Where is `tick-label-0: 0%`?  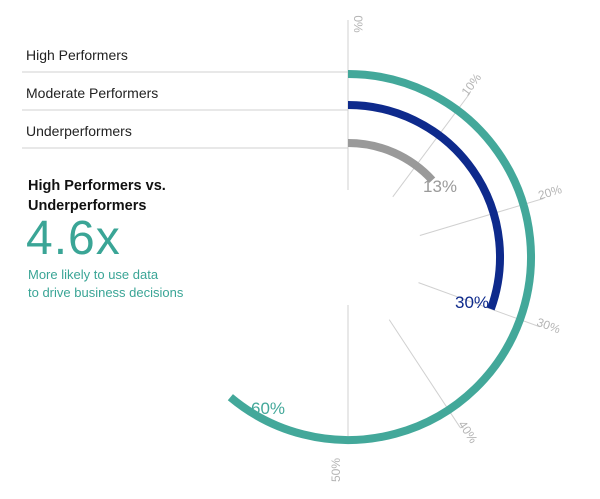
tick-label-0: 0% is located at coordinates (358, 24).